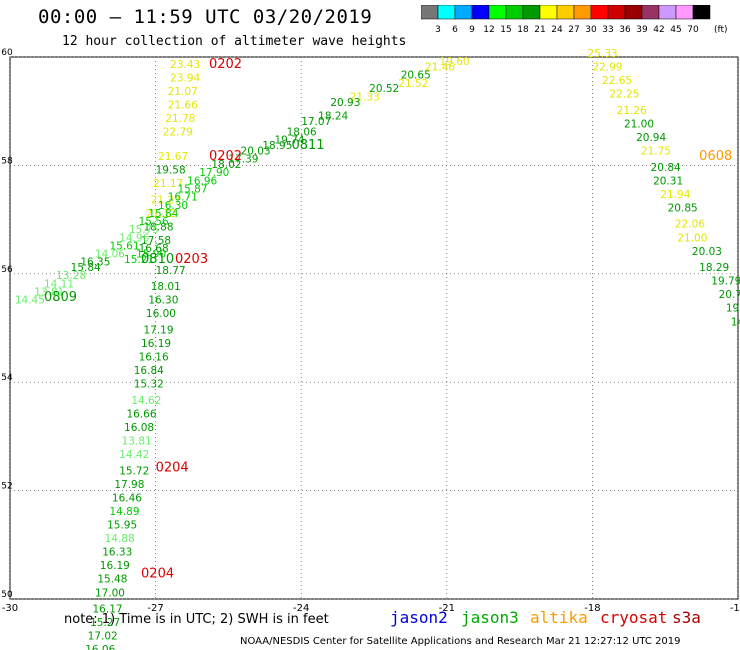  I want to click on wave-height-value: 18.01, so click(166, 287).